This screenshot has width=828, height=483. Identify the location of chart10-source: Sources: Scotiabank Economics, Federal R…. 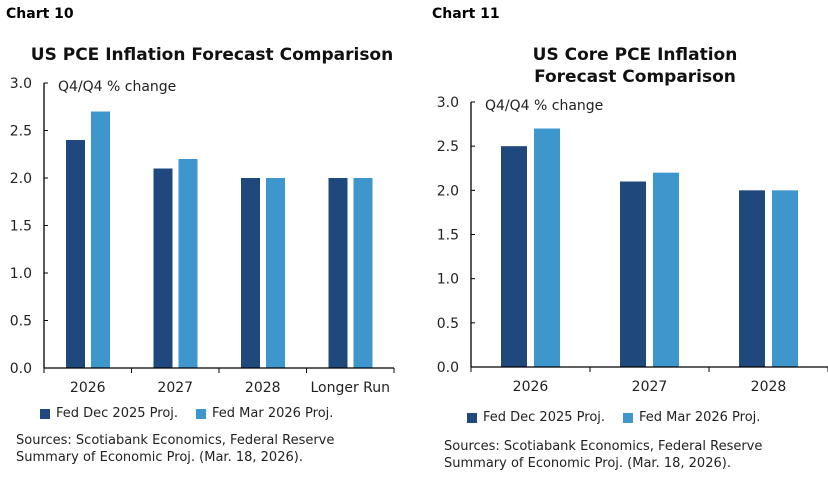
(175, 449).